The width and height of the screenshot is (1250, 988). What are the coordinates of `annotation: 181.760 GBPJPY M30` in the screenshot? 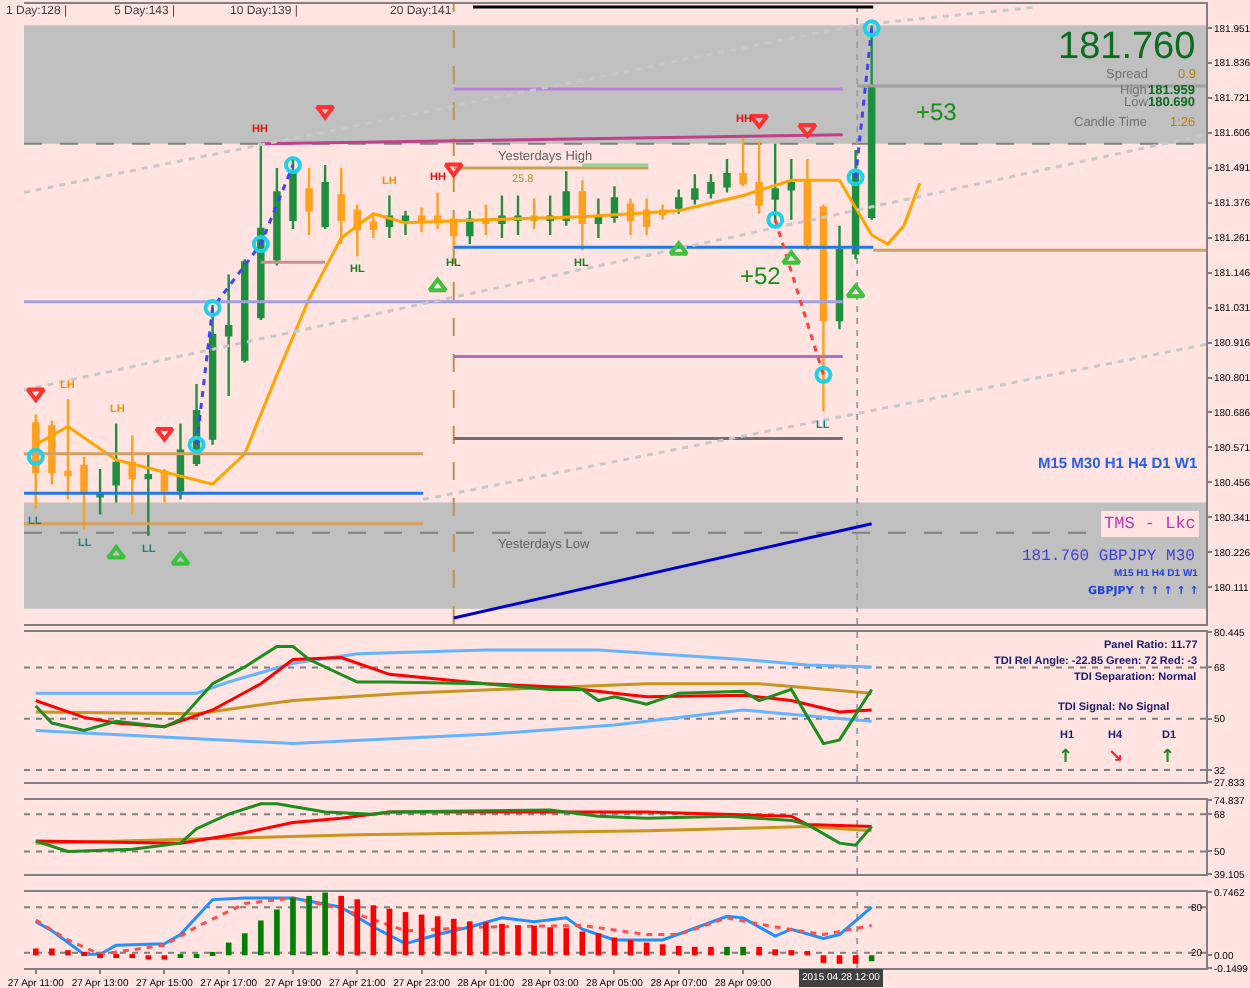 It's located at (1109, 557).